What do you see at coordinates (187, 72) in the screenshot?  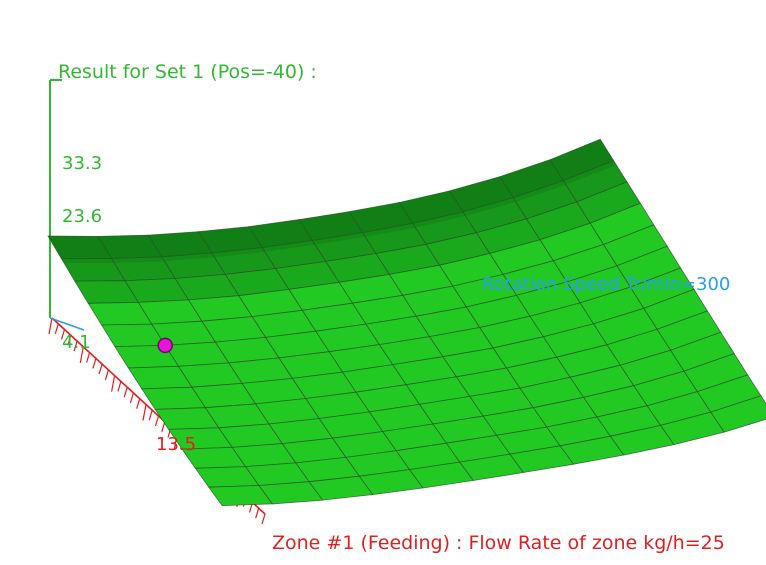 I see `chart-title: Result for Set 1 (Pos=-40) :` at bounding box center [187, 72].